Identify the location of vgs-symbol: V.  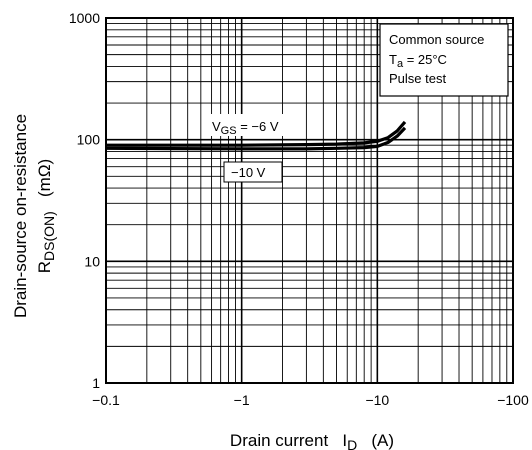
(216, 126).